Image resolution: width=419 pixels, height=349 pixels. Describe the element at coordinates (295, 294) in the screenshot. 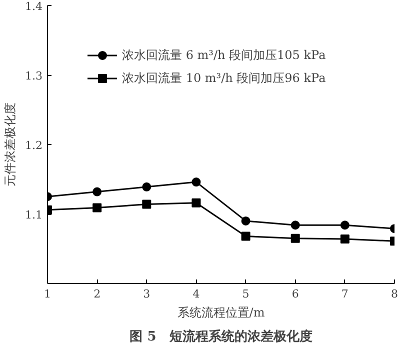

I see `x-tick-label: 6` at that location.